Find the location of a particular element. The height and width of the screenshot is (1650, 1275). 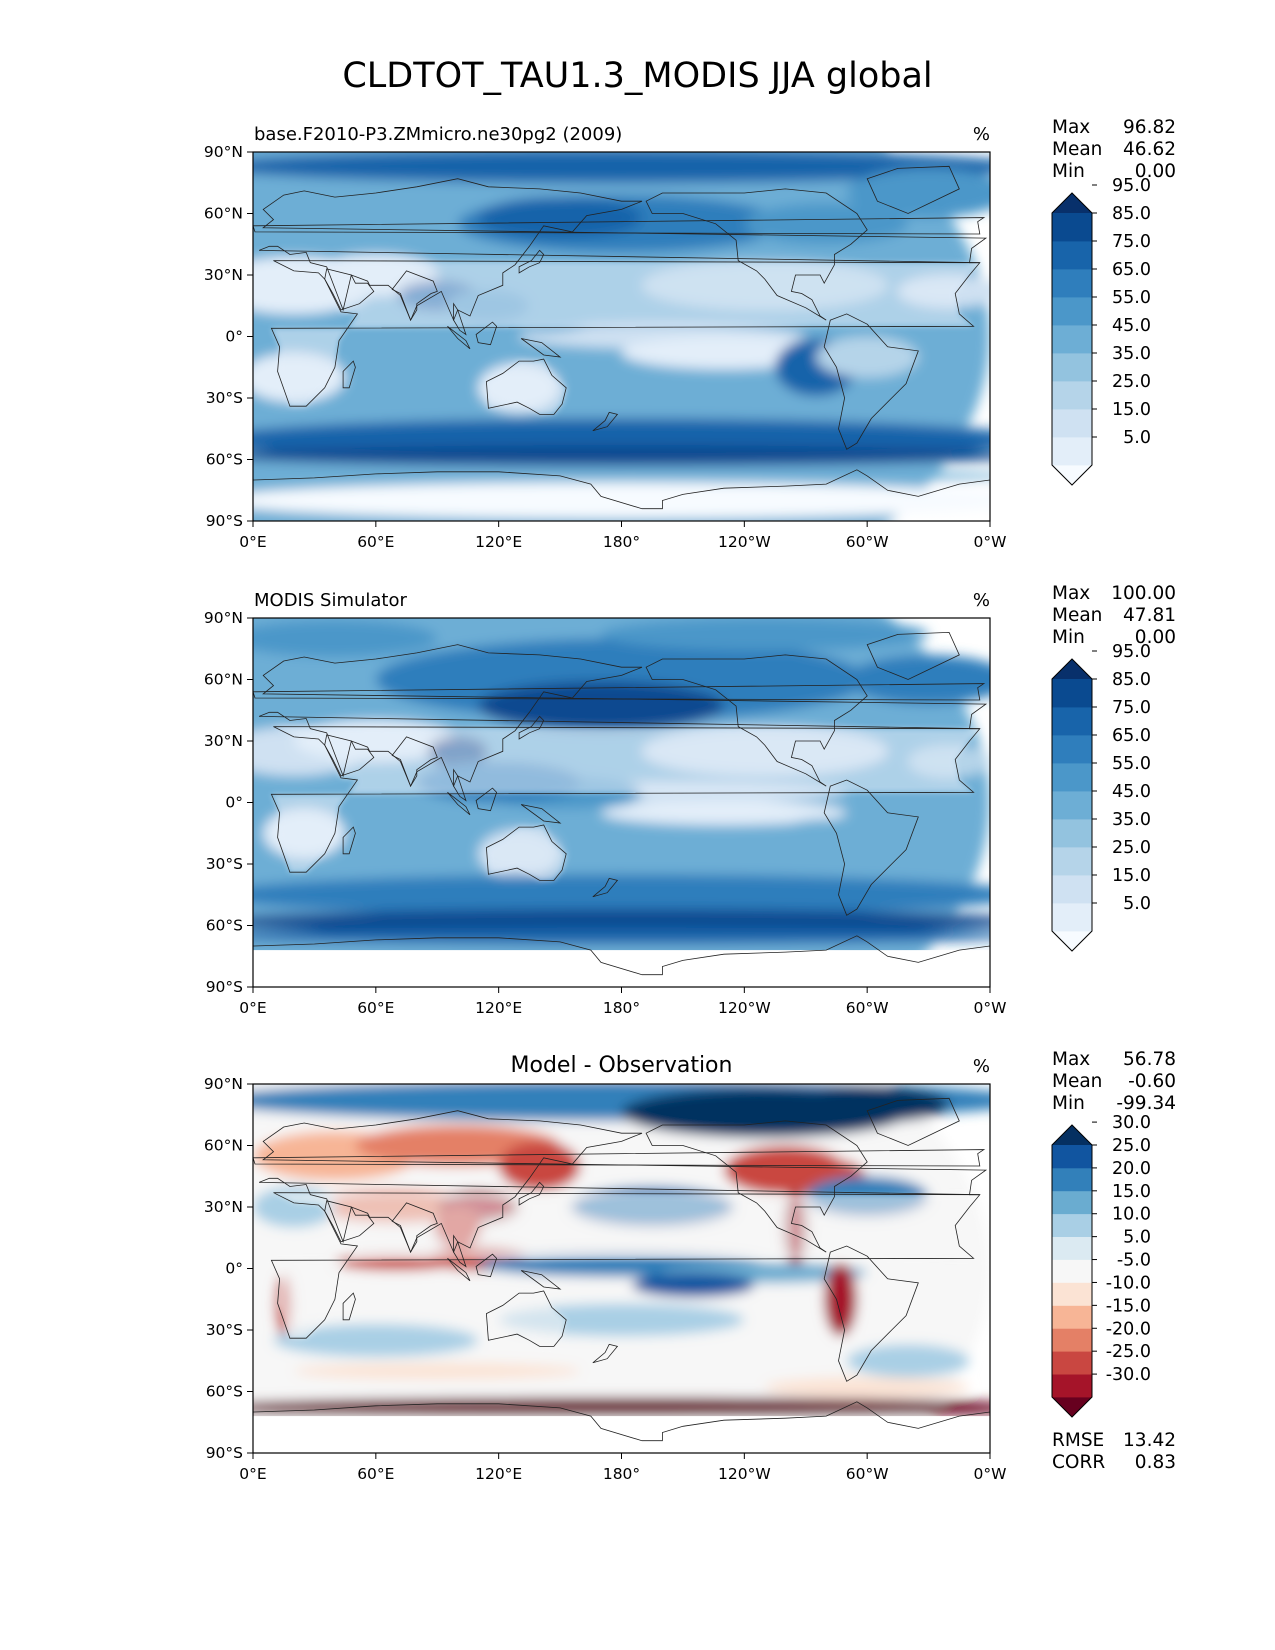

coastline-sumatra is located at coordinates (459, 1269).